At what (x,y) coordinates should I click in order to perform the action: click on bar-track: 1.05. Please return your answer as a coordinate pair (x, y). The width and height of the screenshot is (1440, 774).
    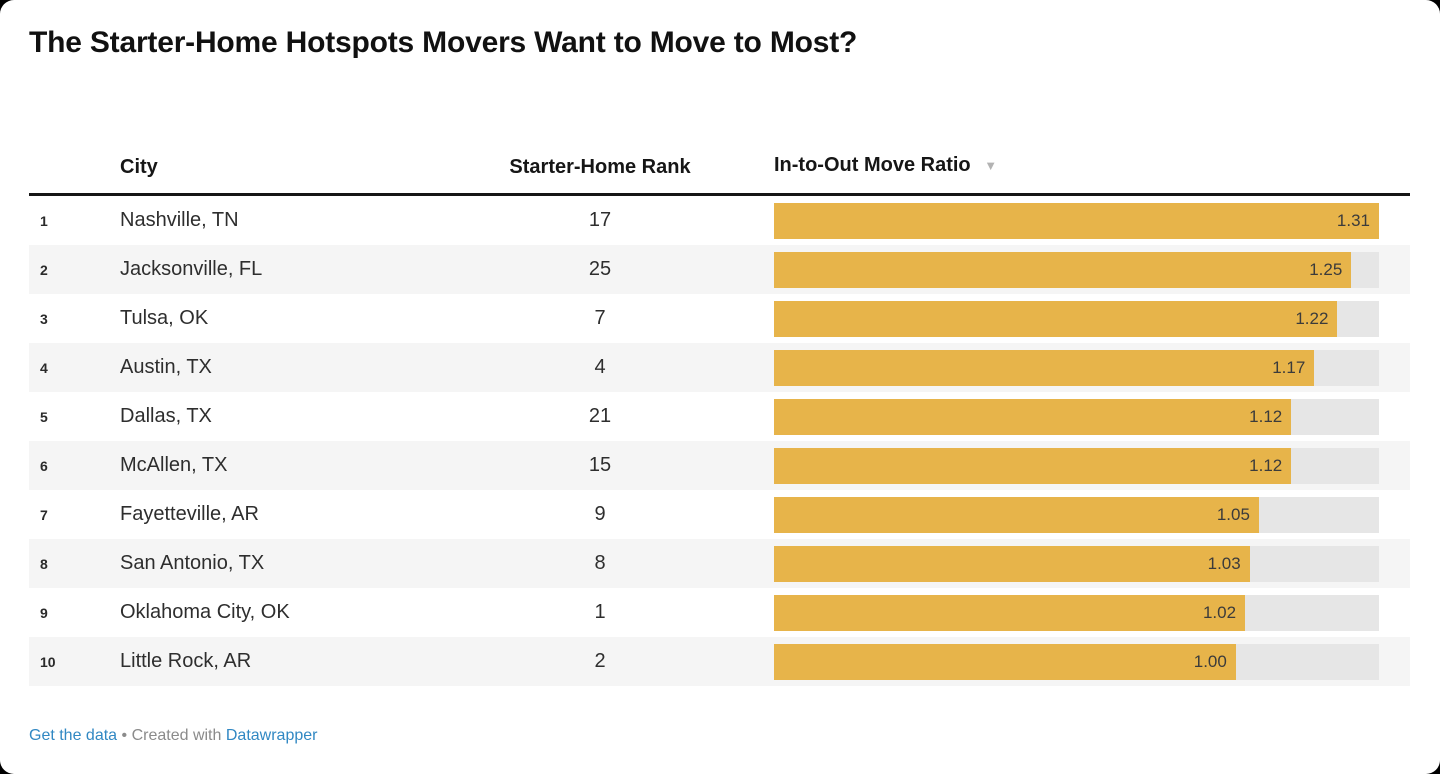
    Looking at the image, I should click on (1076, 514).